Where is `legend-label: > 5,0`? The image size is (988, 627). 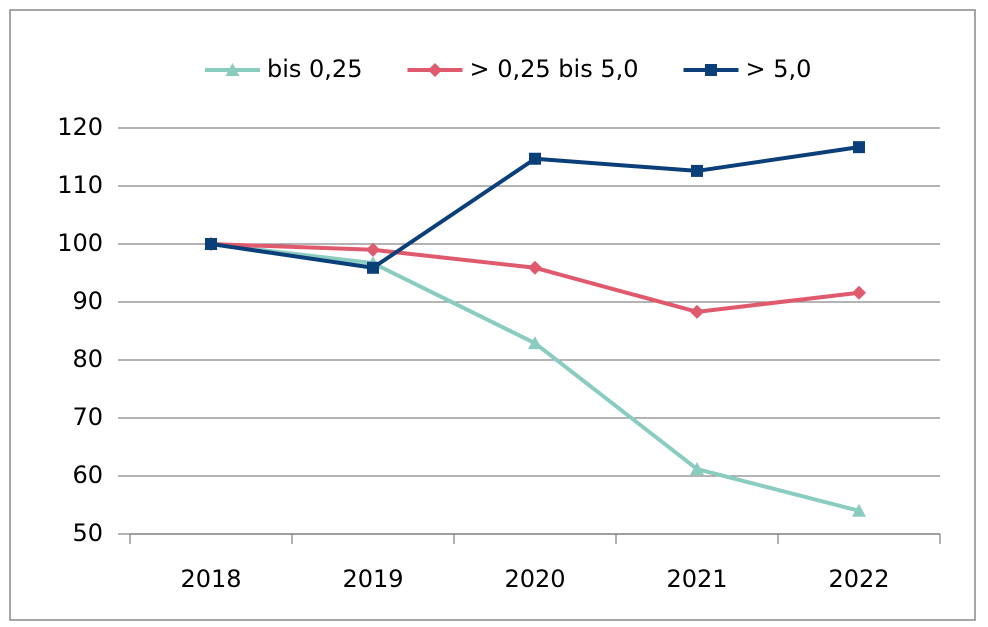
legend-label: > 5,0 is located at coordinates (779, 69).